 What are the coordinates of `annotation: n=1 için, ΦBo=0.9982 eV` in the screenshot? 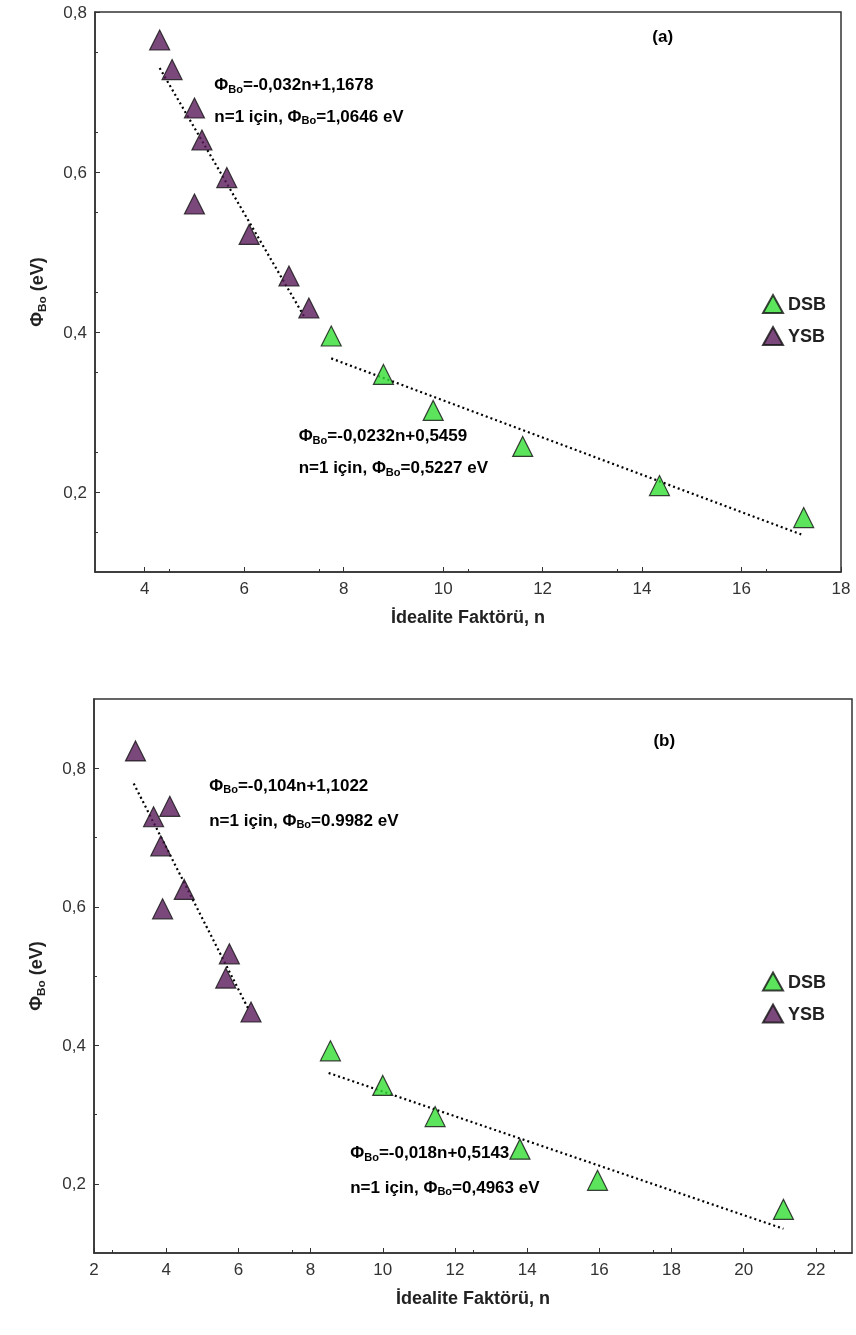 It's located at (304, 820).